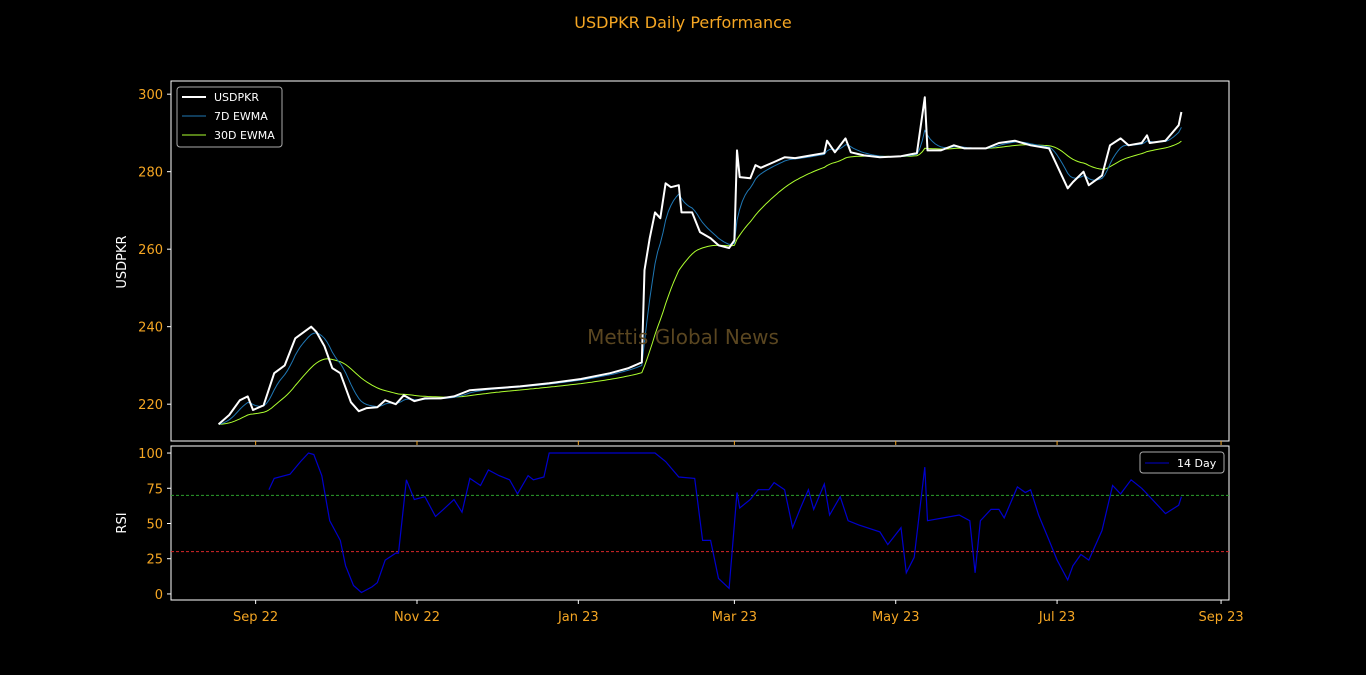 This screenshot has height=675, width=1366. What do you see at coordinates (122, 261) in the screenshot?
I see `price-y-axis-label: USDPKR` at bounding box center [122, 261].